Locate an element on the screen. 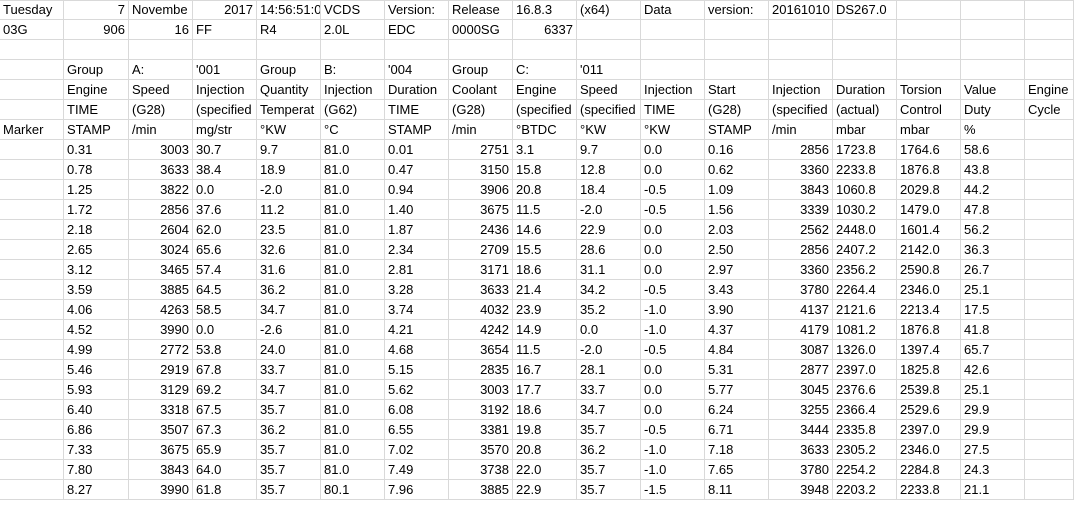 This screenshot has height=510, width=1074. cell: 65.7 is located at coordinates (993, 350).